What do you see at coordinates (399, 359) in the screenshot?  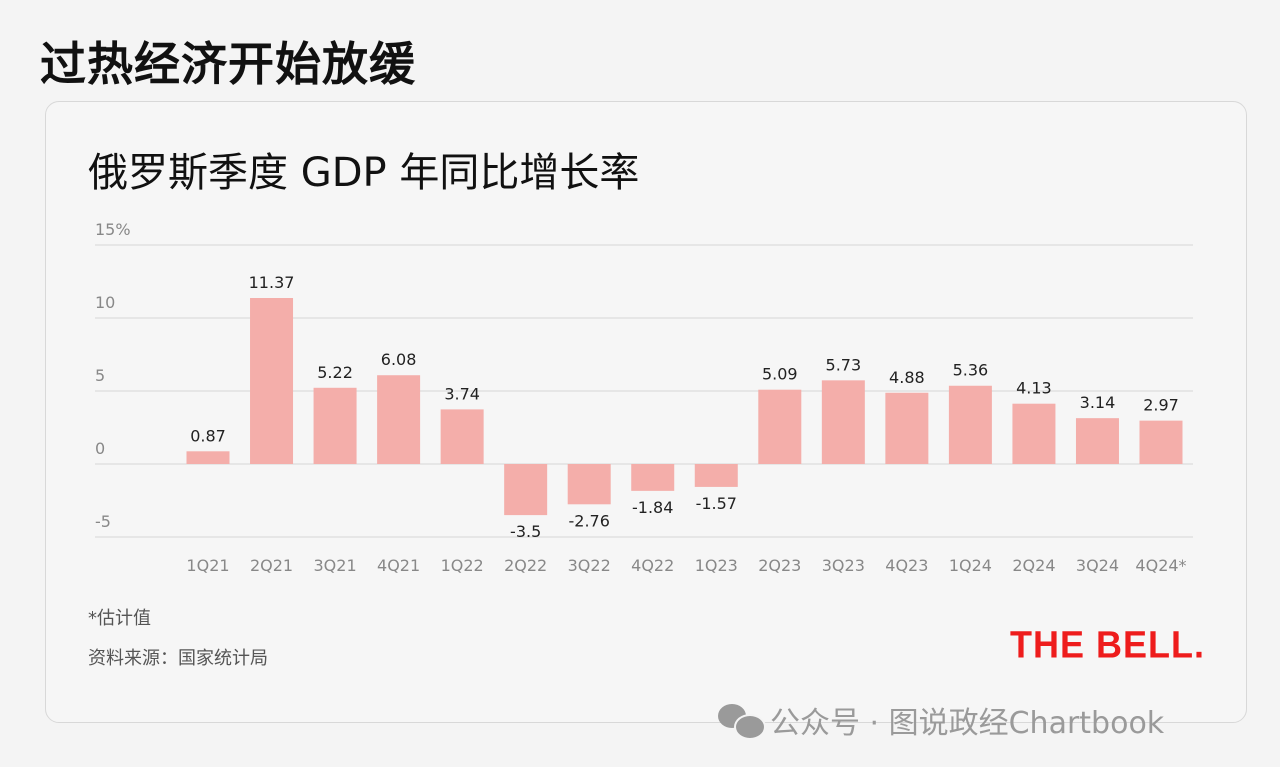 I see `data-label: 6.08` at bounding box center [399, 359].